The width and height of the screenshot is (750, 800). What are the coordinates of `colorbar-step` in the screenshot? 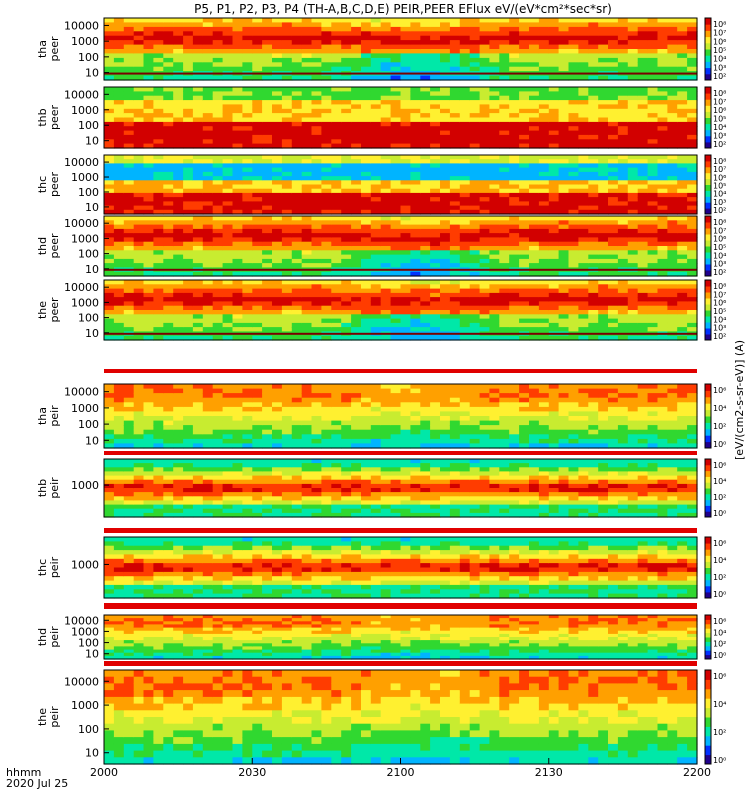 It's located at (708, 313).